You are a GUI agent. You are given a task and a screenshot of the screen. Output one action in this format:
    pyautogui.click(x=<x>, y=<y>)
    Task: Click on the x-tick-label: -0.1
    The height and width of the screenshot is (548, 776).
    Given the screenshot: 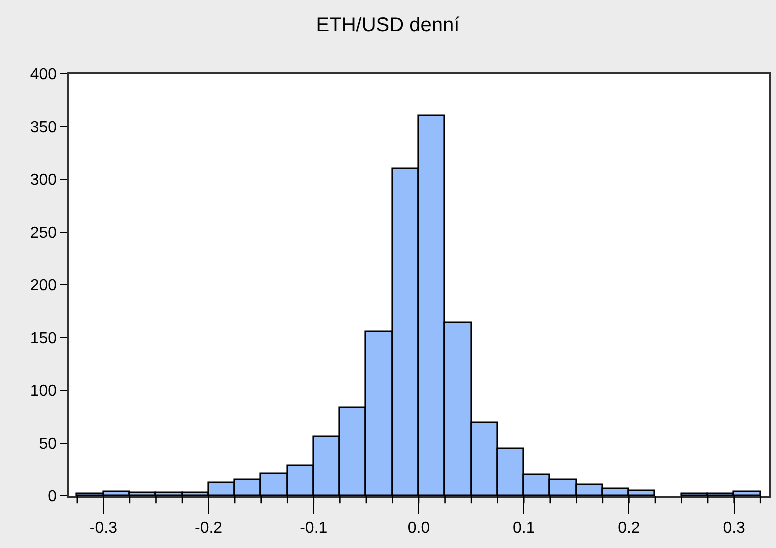 What is the action you would take?
    pyautogui.click(x=314, y=528)
    